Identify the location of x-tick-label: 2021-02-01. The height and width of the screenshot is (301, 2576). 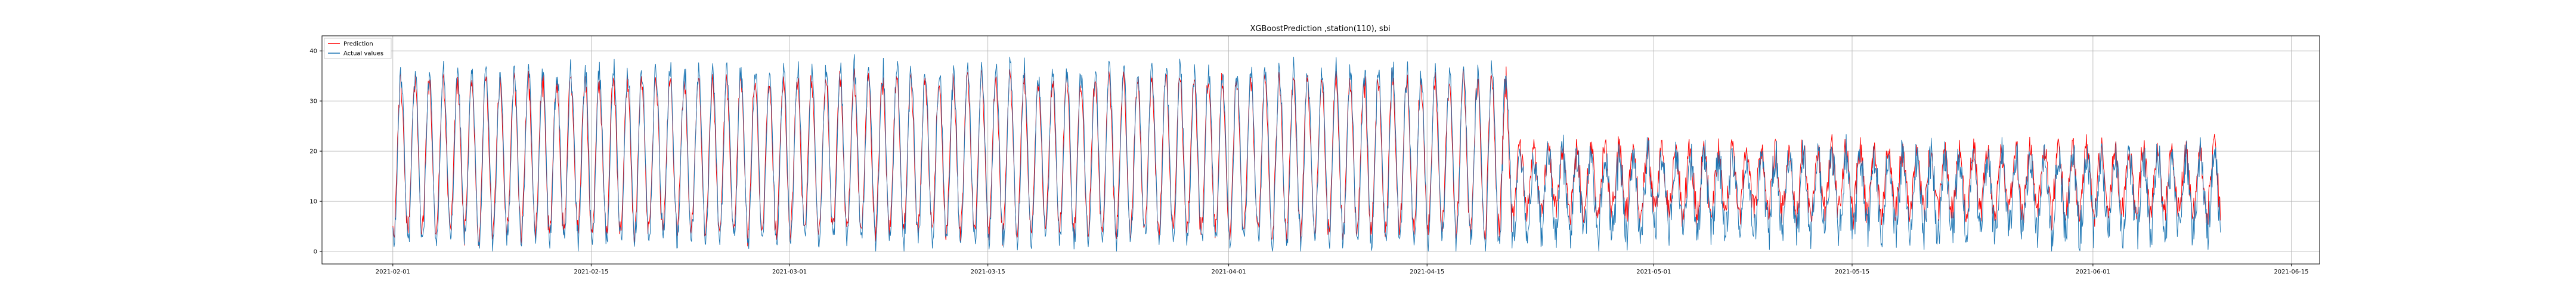
(393, 272).